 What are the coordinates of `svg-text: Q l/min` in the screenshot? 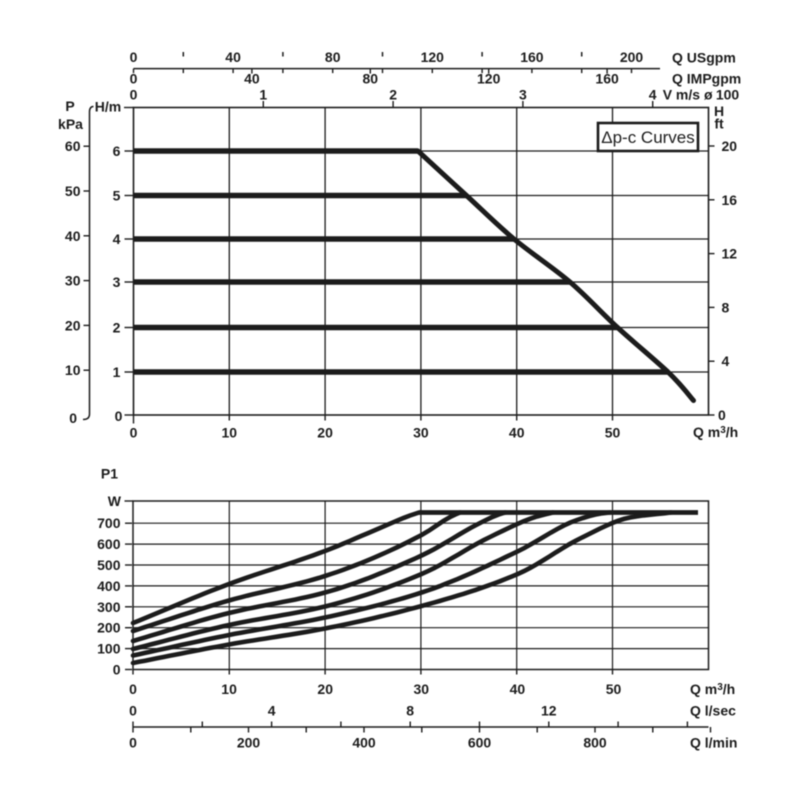 It's located at (713, 743).